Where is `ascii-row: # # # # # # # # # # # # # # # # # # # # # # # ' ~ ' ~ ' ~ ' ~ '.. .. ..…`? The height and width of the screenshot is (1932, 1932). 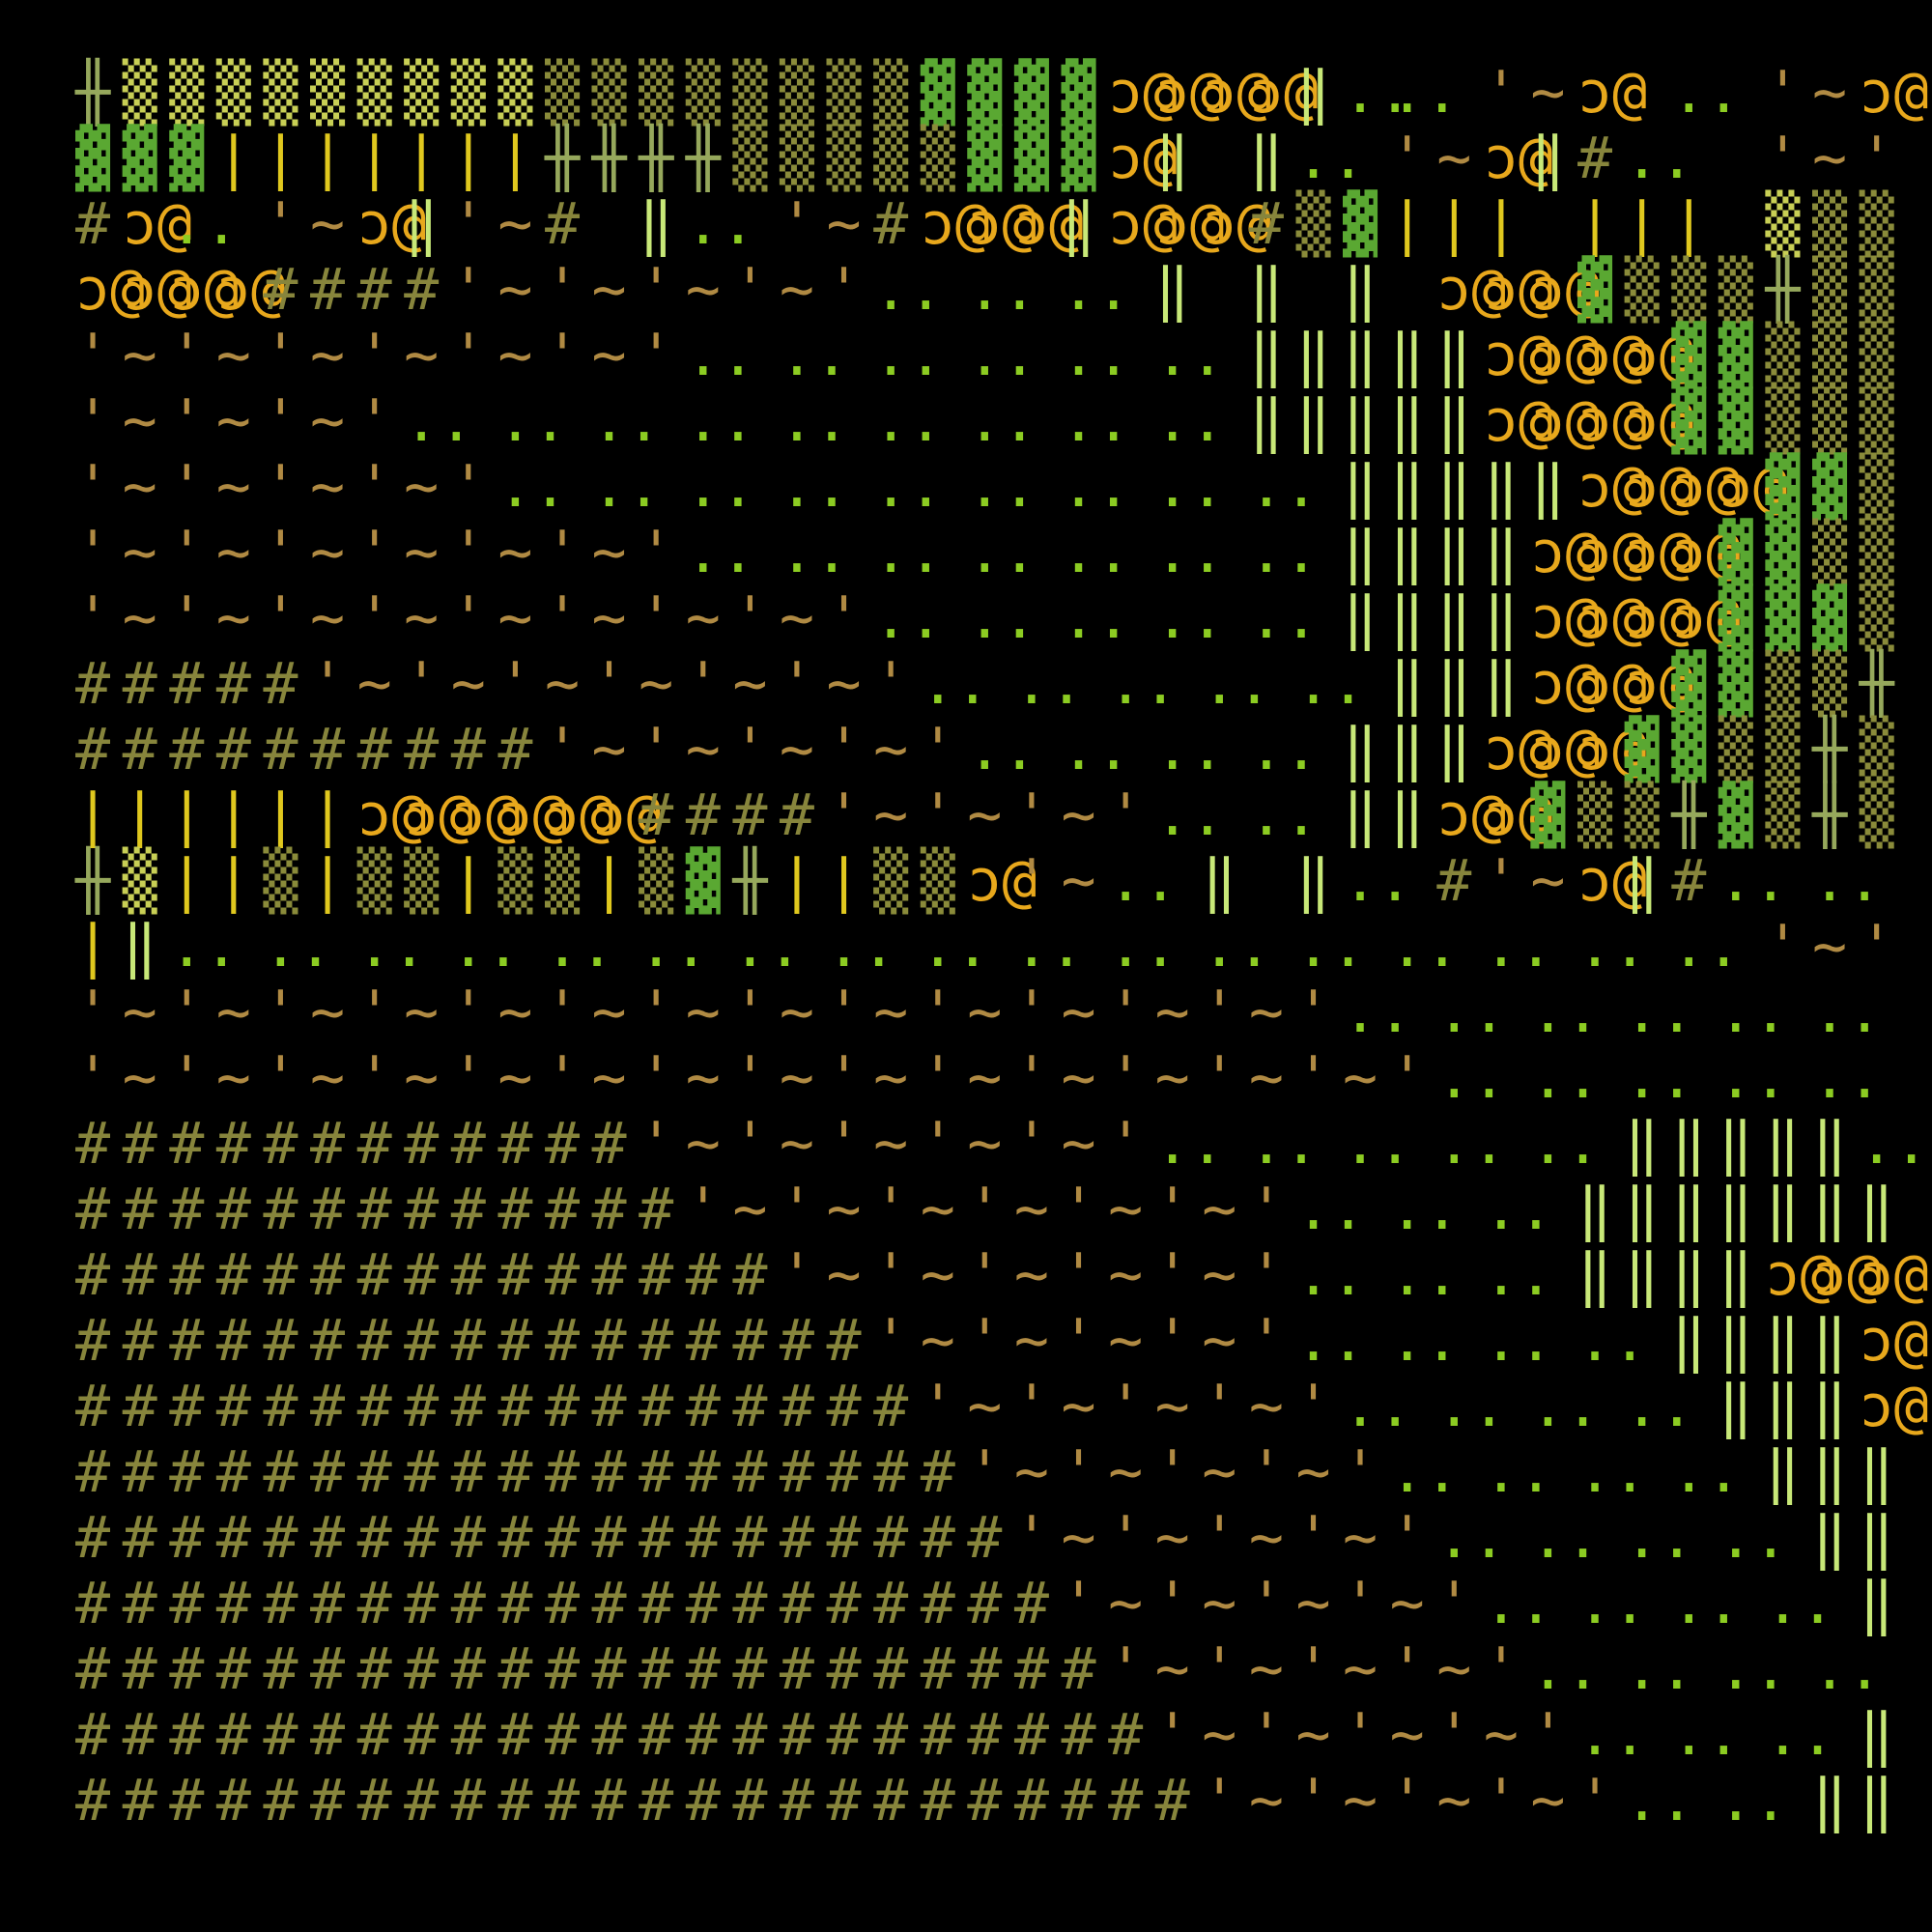
ascii-row: # # # # # # # # # # # # # # # # # # # # # # # ' ~ ' ~ ' ~ ' ~ '.. .. ..… is located at coordinates (990, 1735).